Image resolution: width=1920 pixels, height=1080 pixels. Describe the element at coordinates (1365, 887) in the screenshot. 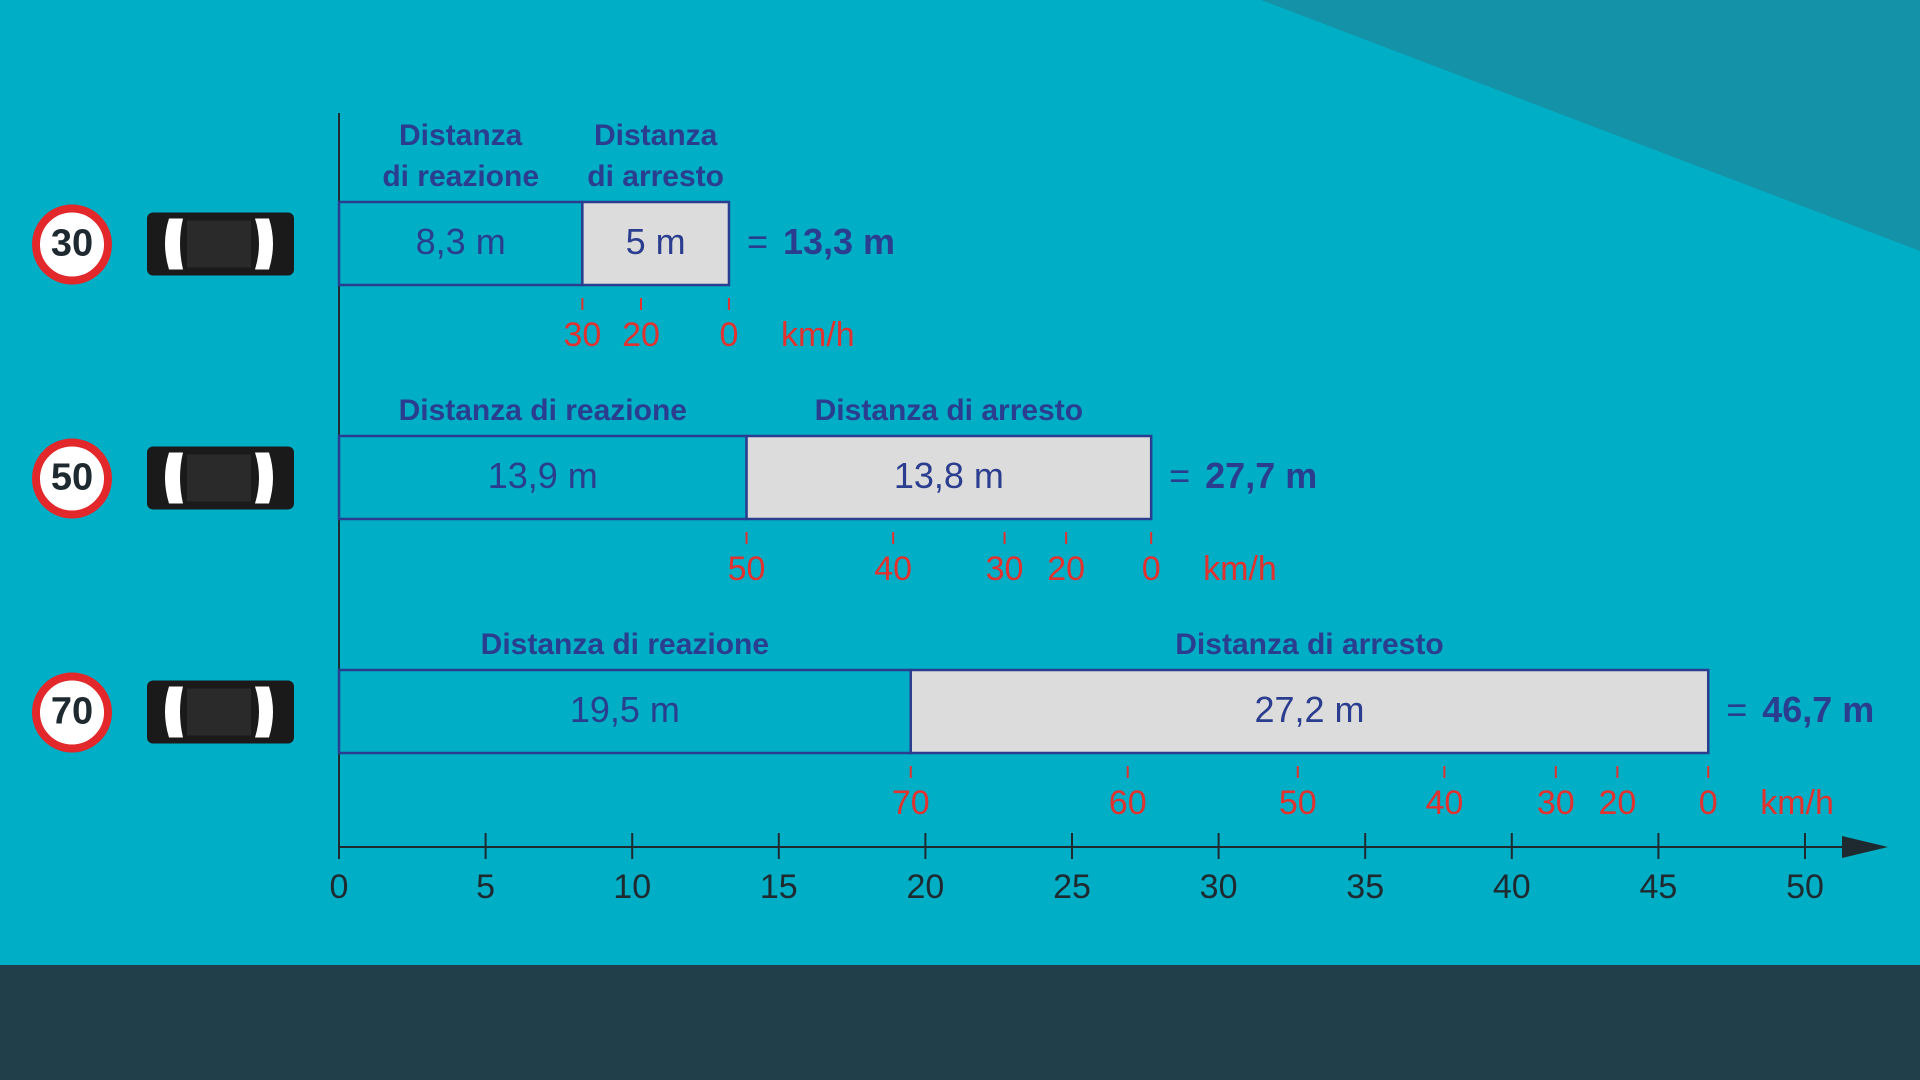

I see `x-tick-label: 35` at that location.